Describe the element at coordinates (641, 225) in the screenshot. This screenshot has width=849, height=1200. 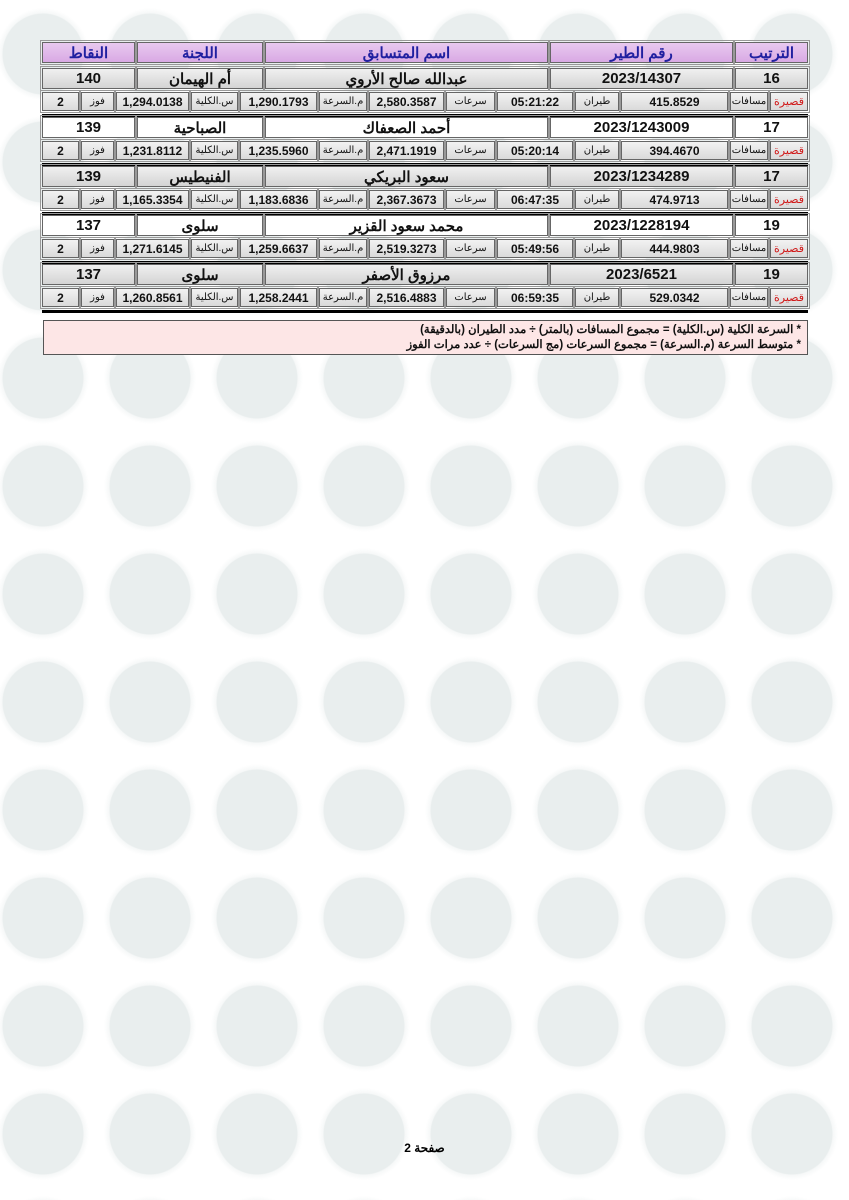
I see `ring-cell: 2023/1228194` at that location.